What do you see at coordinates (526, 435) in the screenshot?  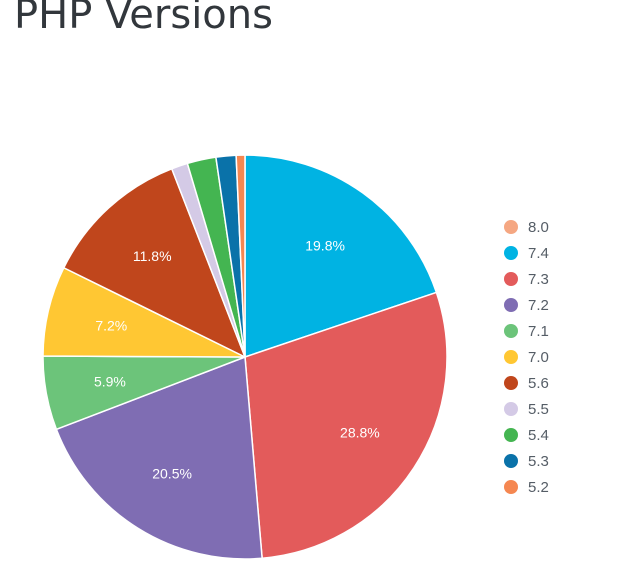 I see `legend-item-5-4: 5.4` at bounding box center [526, 435].